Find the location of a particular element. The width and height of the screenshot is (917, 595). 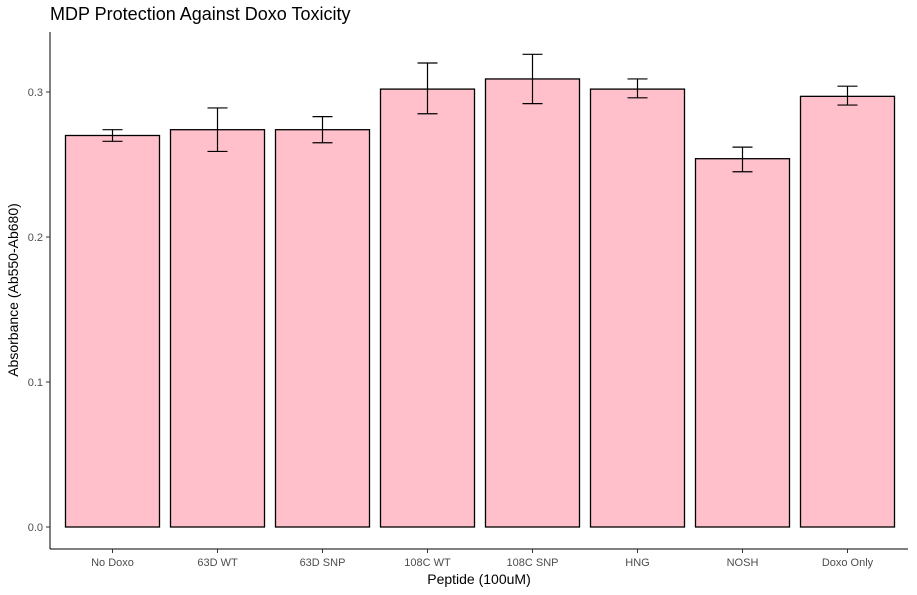

x-axis-title: Peptide (100uM) is located at coordinates (479, 579).